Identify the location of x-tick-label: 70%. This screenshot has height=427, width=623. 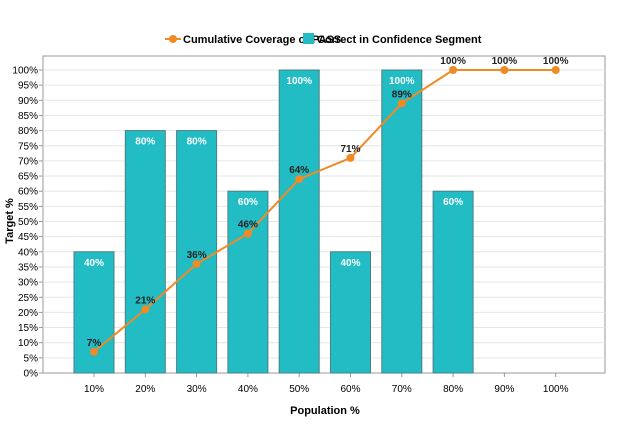
(402, 389).